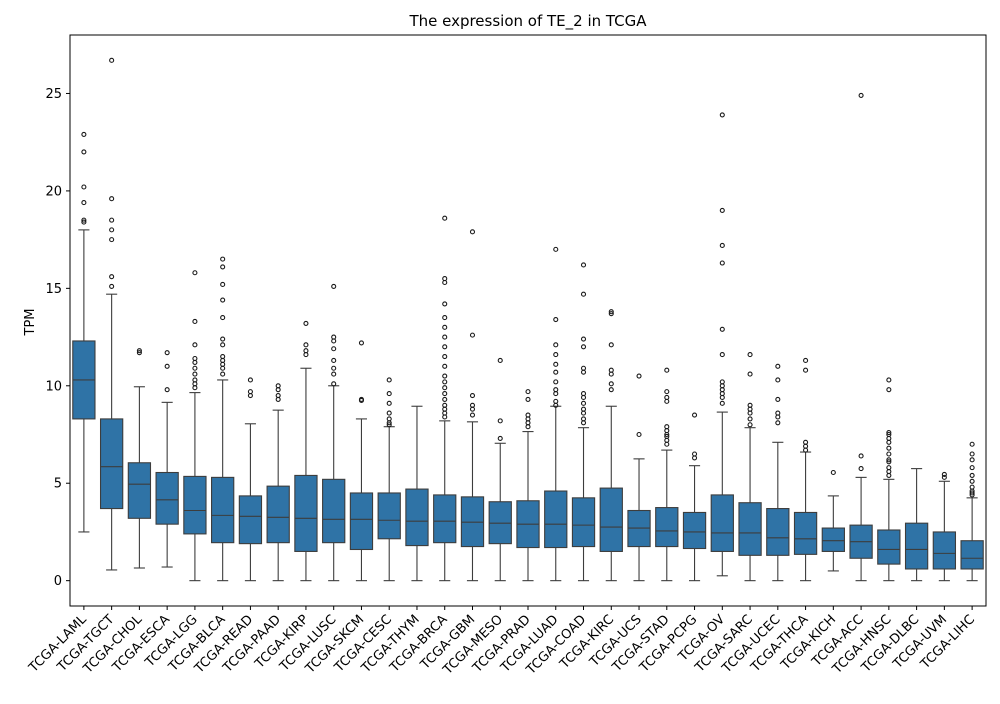 This screenshot has height=704, width=1000. Describe the element at coordinates (53, 94) in the screenshot. I see `y-tick-label: 25` at that location.